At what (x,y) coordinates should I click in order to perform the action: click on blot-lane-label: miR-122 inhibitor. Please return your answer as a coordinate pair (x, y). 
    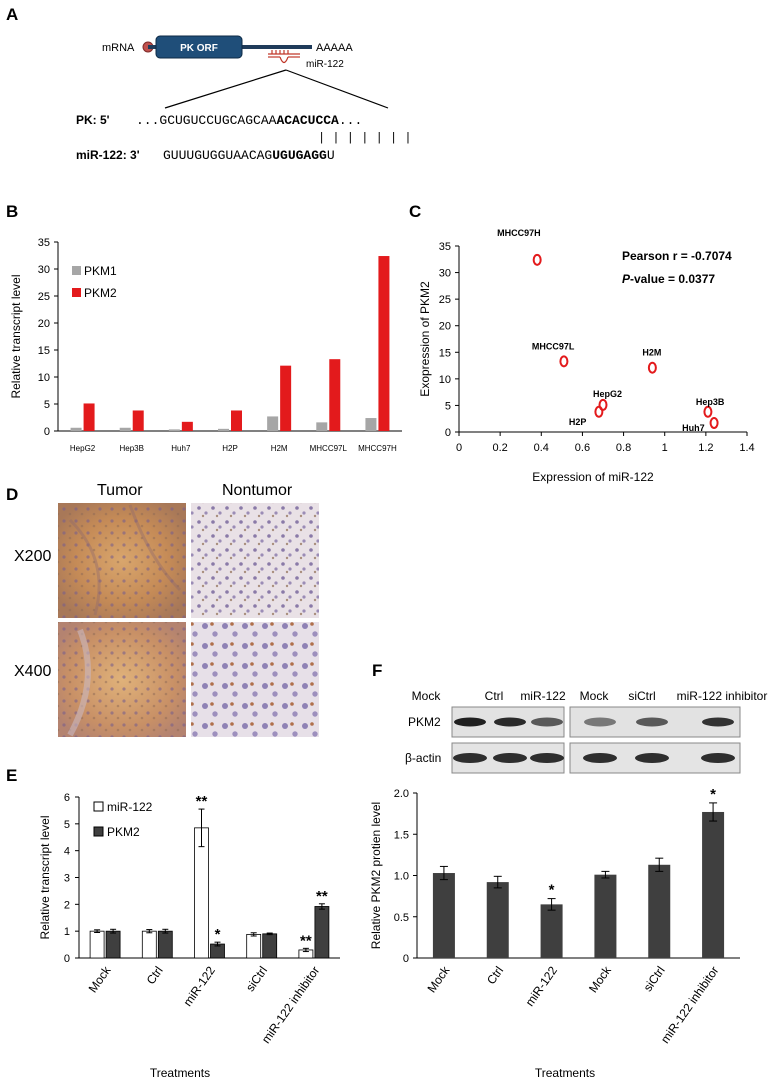
    Looking at the image, I should click on (722, 696).